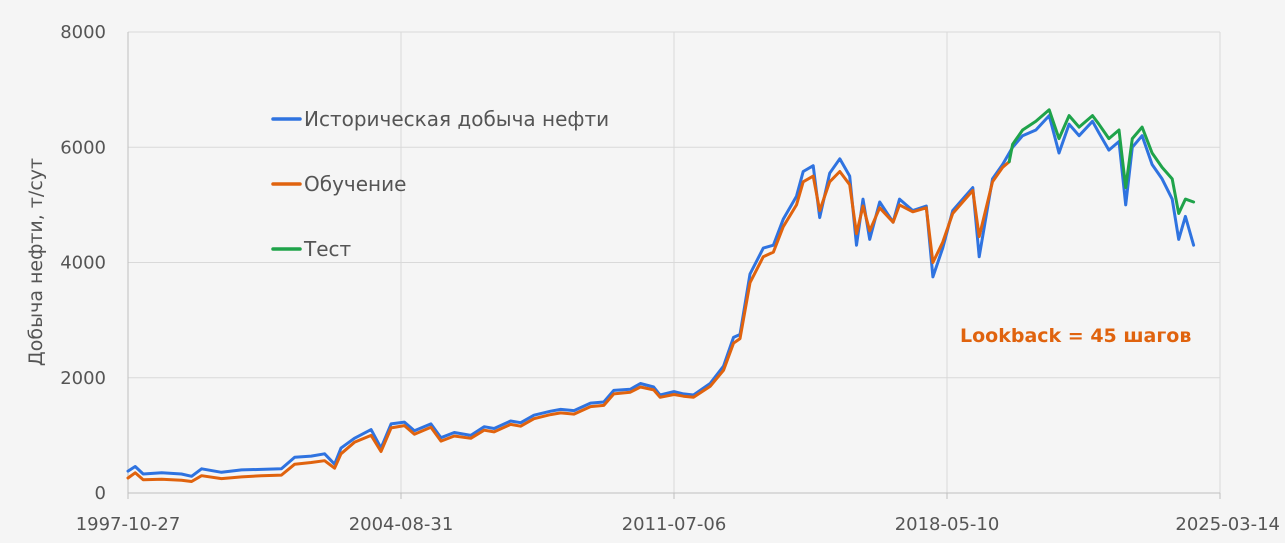 Image resolution: width=1285 pixels, height=543 pixels. What do you see at coordinates (947, 524) in the screenshot?
I see `x-tick-label: 2018-05-10` at bounding box center [947, 524].